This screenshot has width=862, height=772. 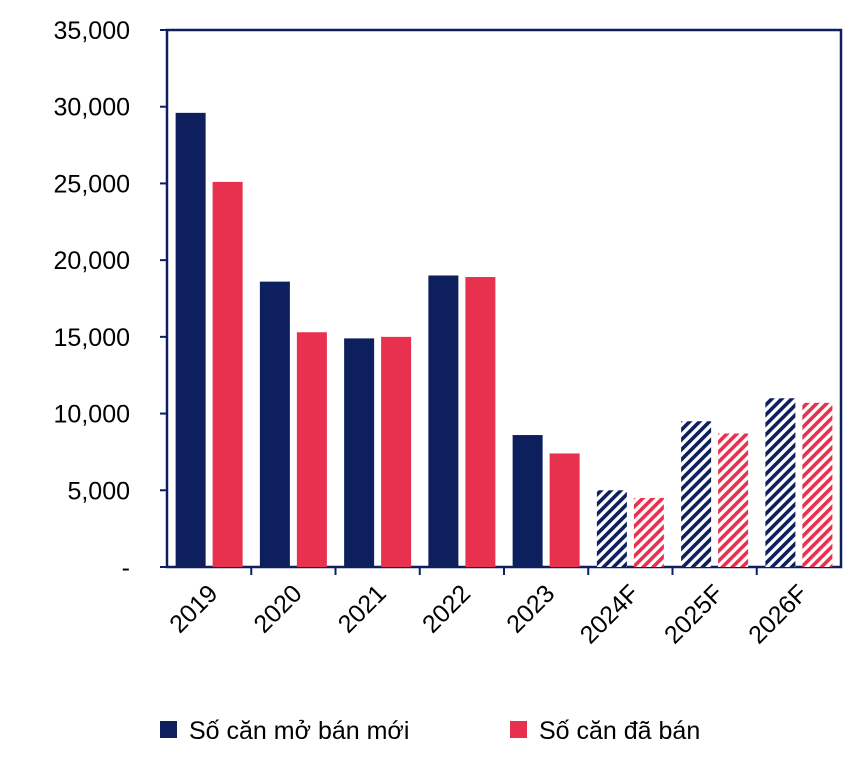 I want to click on y-tick-label: 30,000, so click(x=92, y=108).